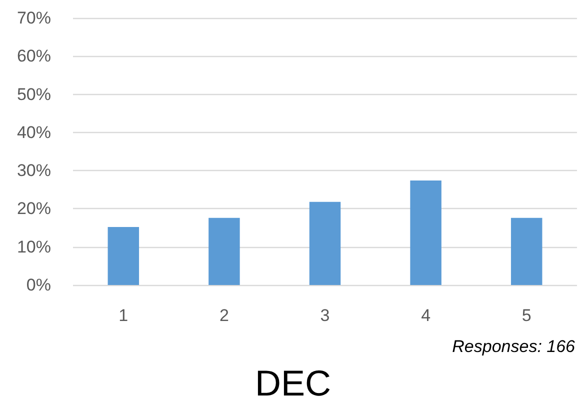 Image resolution: width=578 pixels, height=406 pixels. Describe the element at coordinates (33, 18) in the screenshot. I see `y-tick-label: 70%` at that location.